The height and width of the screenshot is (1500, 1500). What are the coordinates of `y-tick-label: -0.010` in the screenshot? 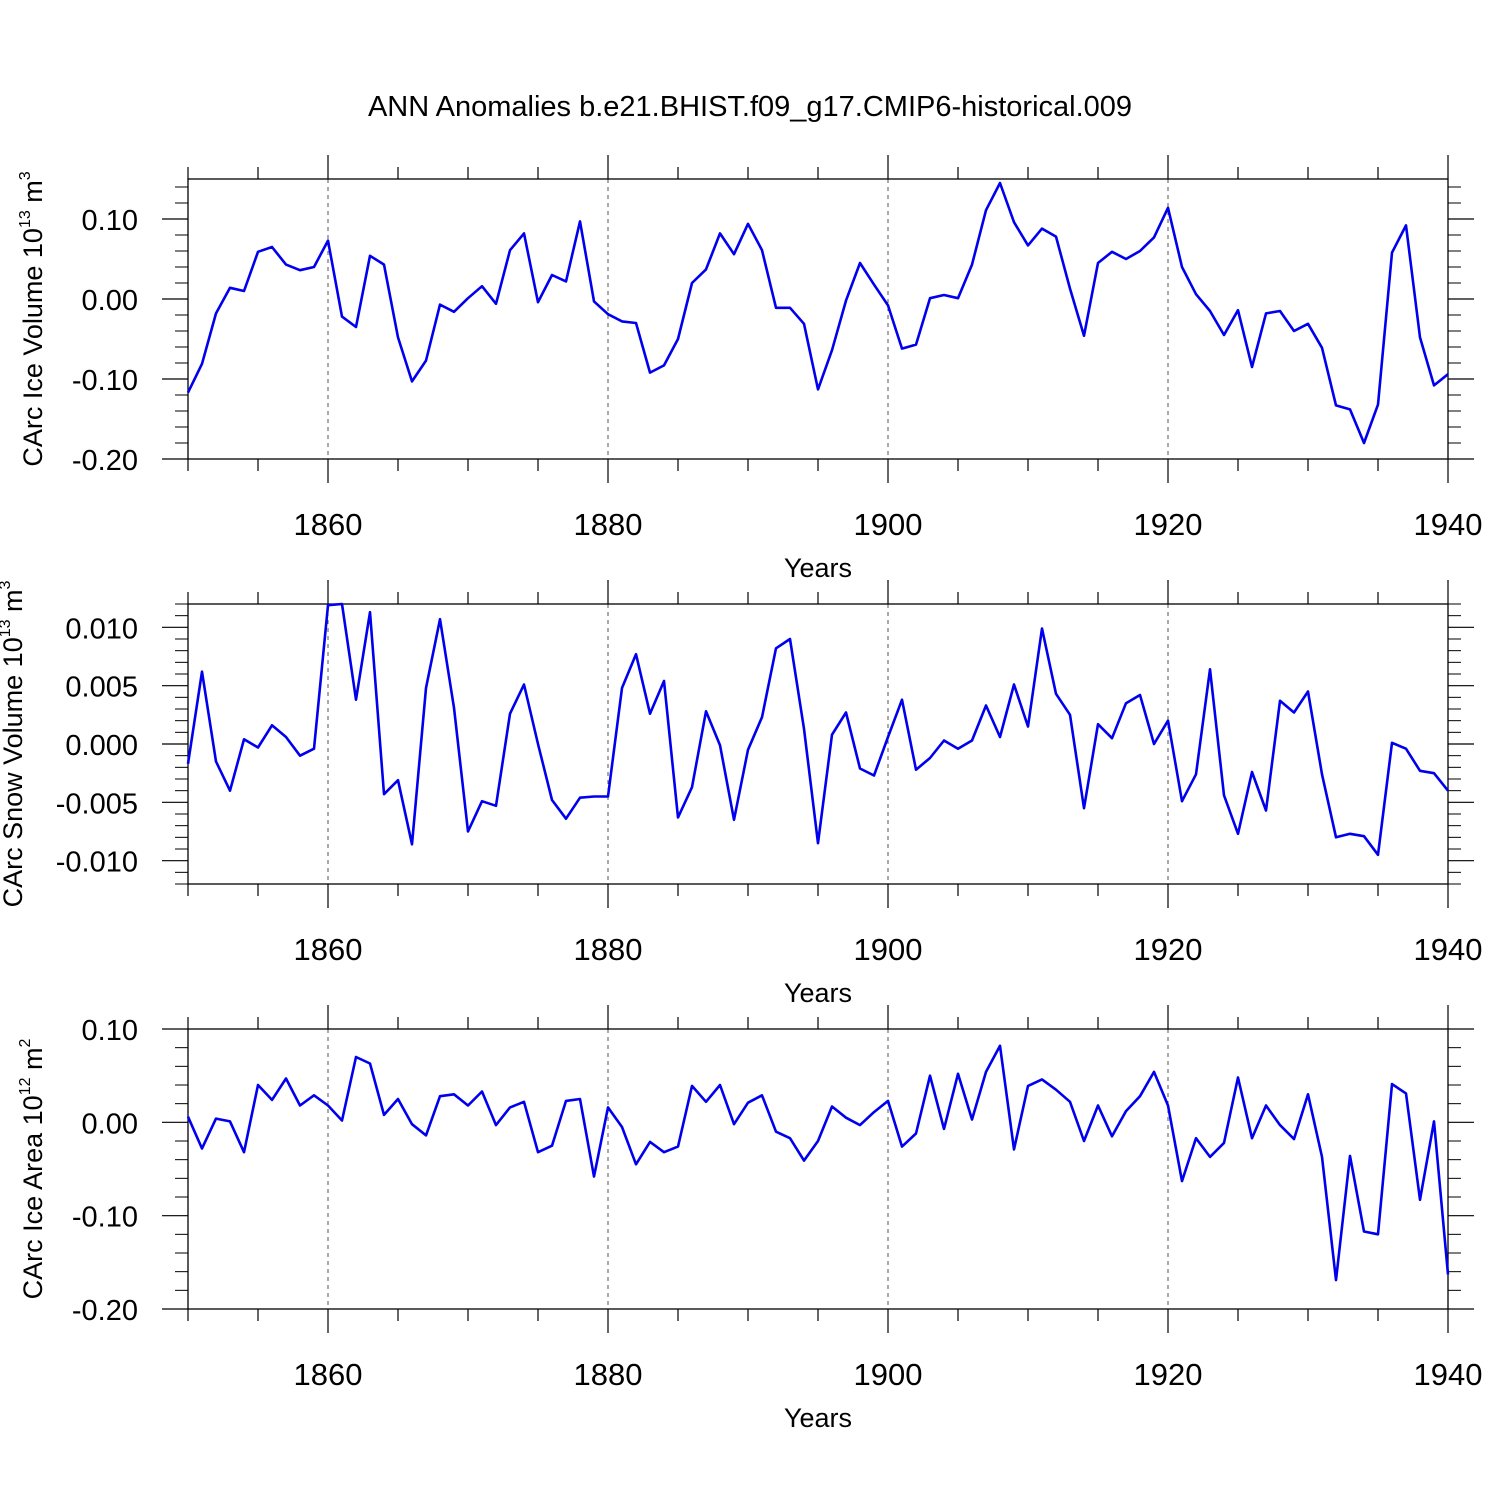 It's located at (97, 863).